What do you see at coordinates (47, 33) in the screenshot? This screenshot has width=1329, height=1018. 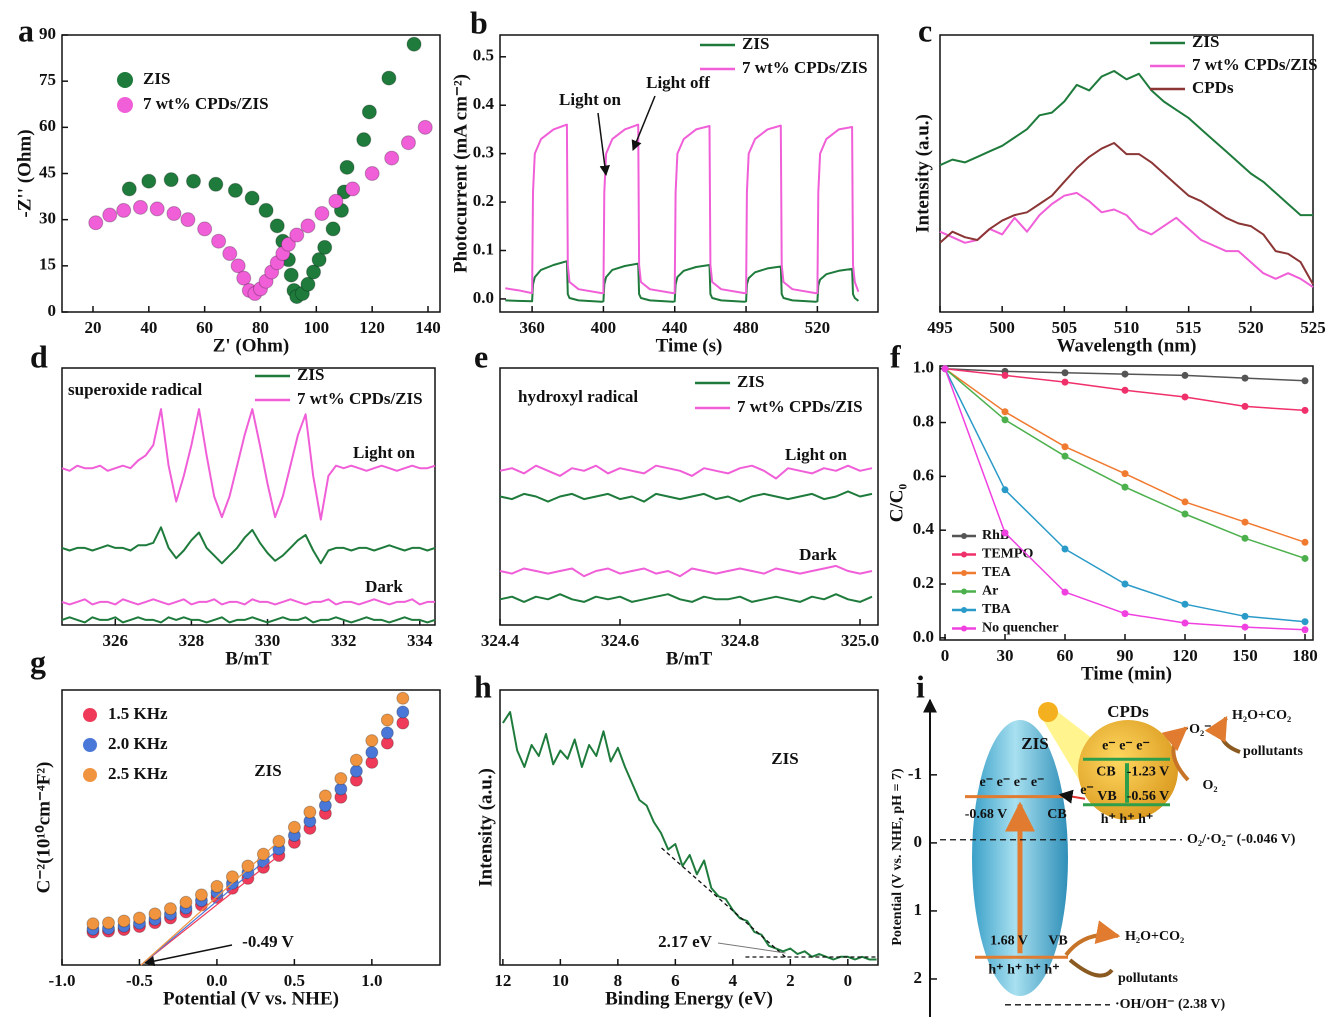 I see `y-tick-label: 90` at bounding box center [47, 33].